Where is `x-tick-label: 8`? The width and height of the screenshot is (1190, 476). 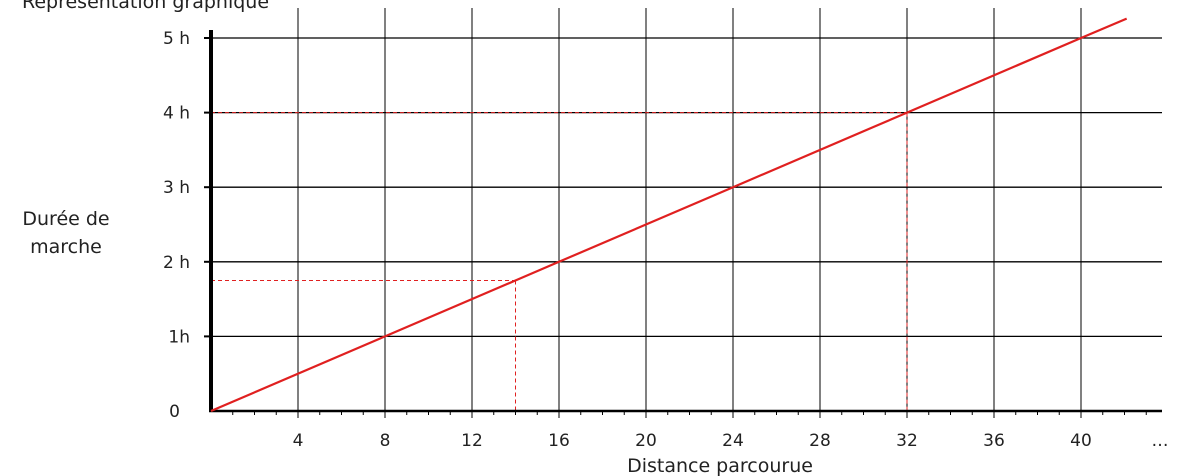
x-tick-label: 8 is located at coordinates (385, 441).